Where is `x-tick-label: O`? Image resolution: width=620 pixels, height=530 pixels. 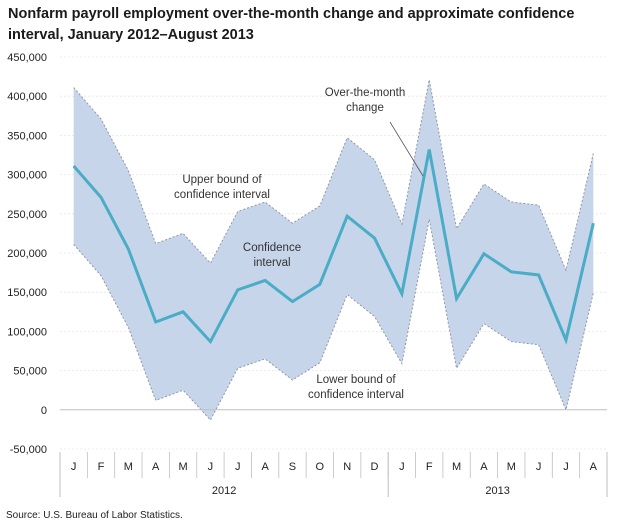
x-tick-label: O is located at coordinates (320, 467).